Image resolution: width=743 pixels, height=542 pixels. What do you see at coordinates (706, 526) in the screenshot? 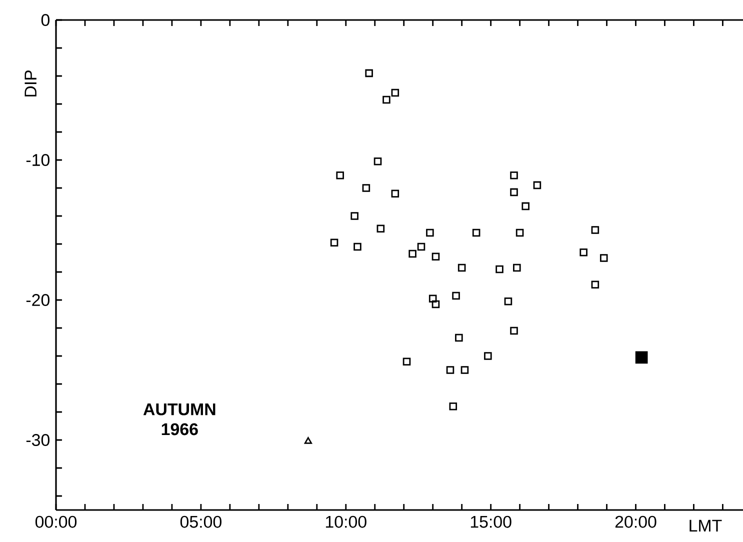
I see `x-axis-title: LMT` at bounding box center [706, 526].